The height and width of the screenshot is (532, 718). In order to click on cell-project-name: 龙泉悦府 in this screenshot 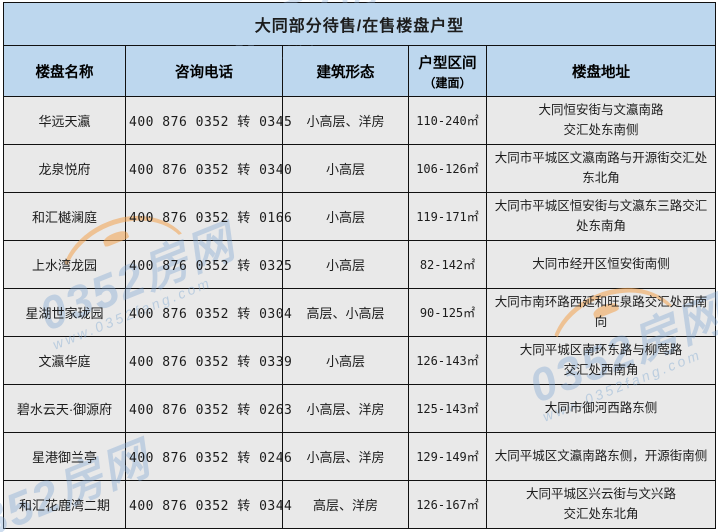, I will do `click(64, 168)`.